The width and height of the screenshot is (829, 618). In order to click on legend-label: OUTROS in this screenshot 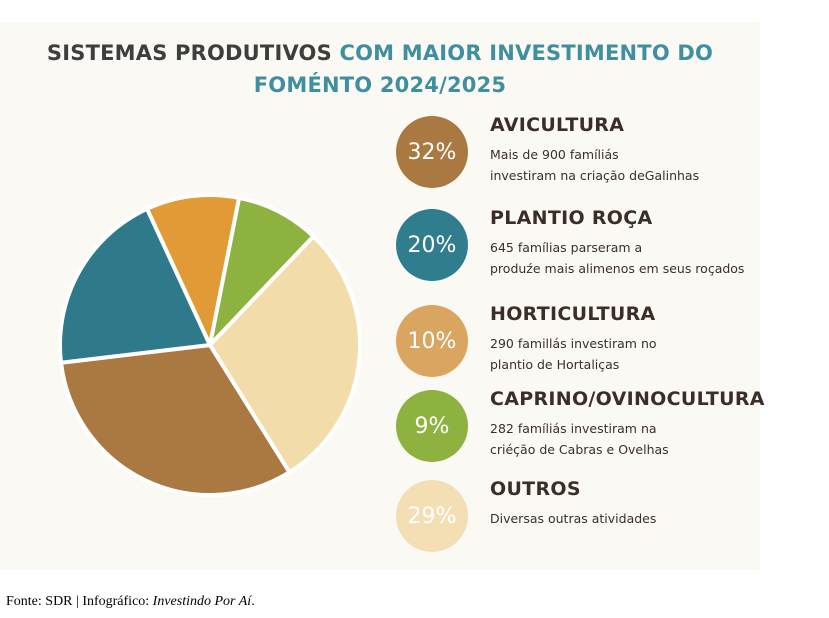, I will do `click(535, 489)`.